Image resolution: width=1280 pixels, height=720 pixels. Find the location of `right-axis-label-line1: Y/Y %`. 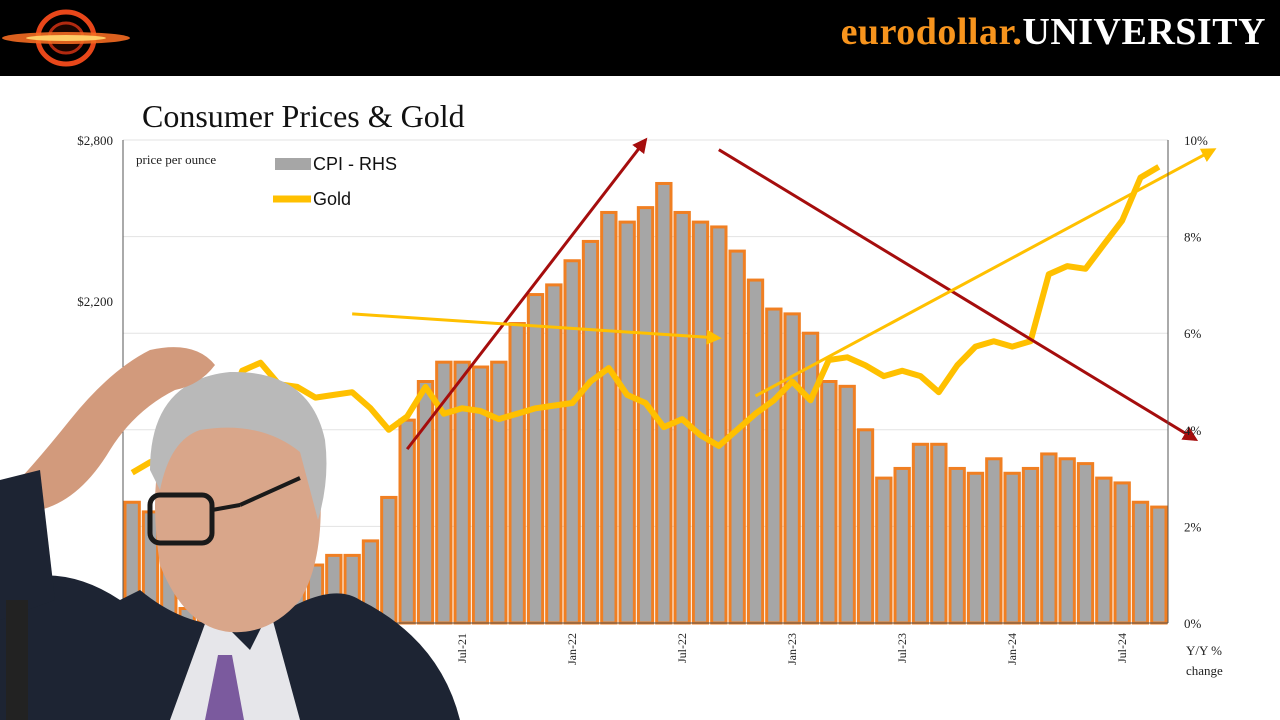

right-axis-label-line1: Y/Y % is located at coordinates (1204, 650).